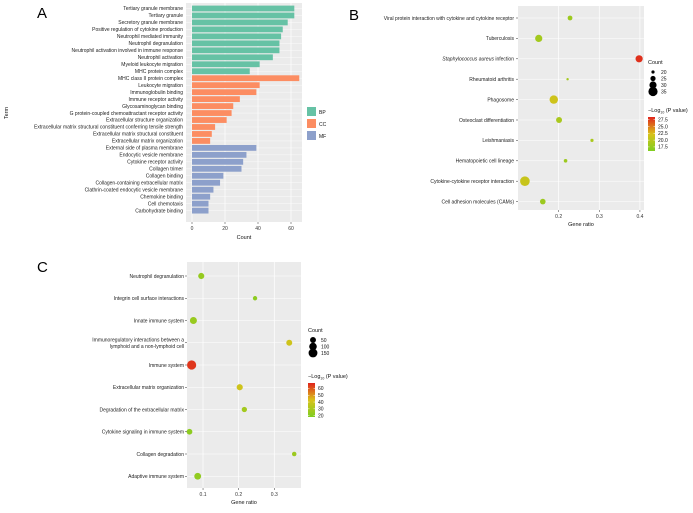  I want to click on panel-letter-a: A, so click(42, 13).